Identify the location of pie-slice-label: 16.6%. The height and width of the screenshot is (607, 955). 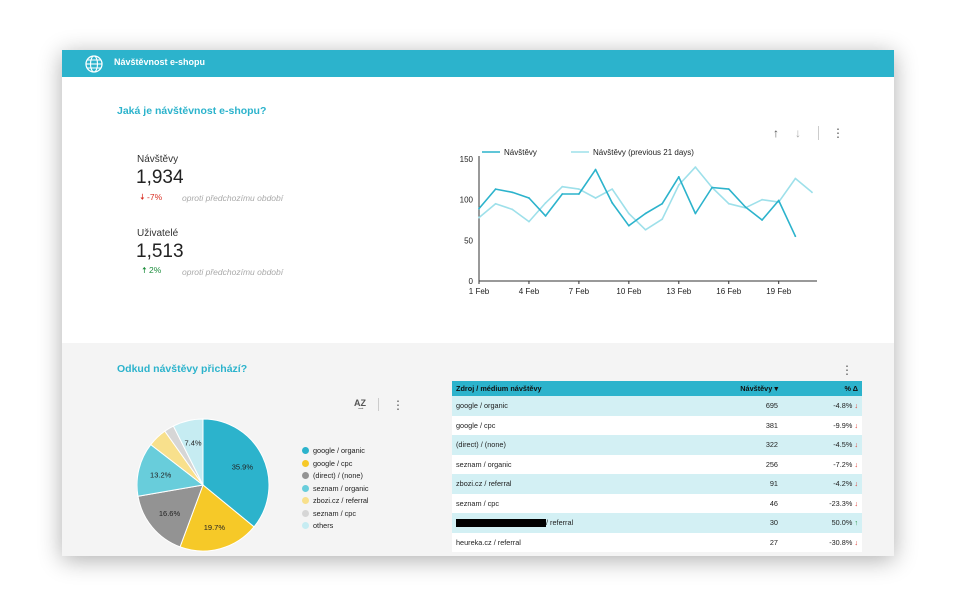
(170, 513).